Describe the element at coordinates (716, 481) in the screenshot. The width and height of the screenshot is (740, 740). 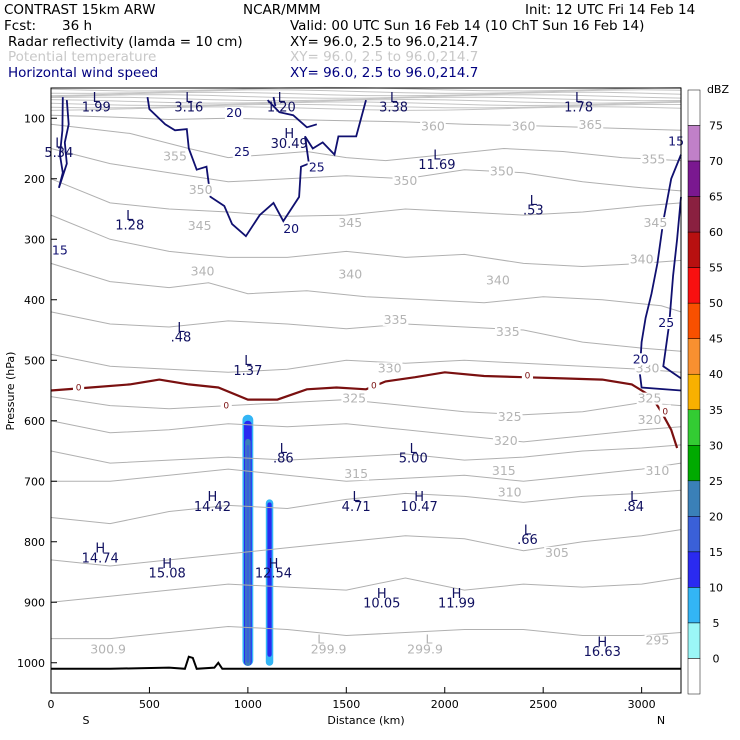
I see `colorbar-label-5: 25` at that location.